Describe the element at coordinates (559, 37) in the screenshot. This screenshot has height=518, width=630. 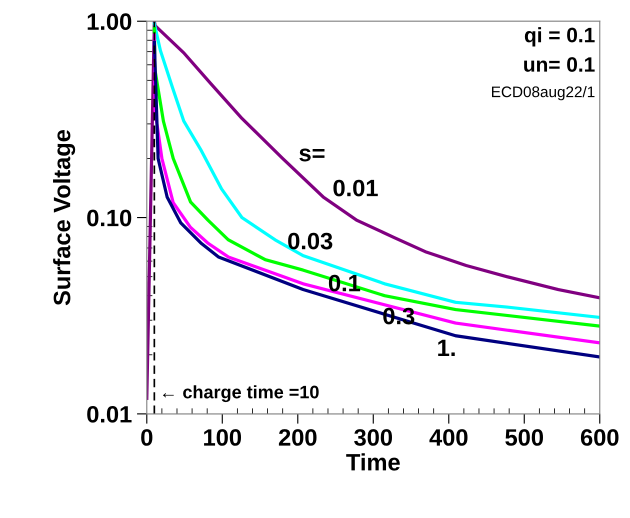
I see `annotation: qi = 0.1` at that location.